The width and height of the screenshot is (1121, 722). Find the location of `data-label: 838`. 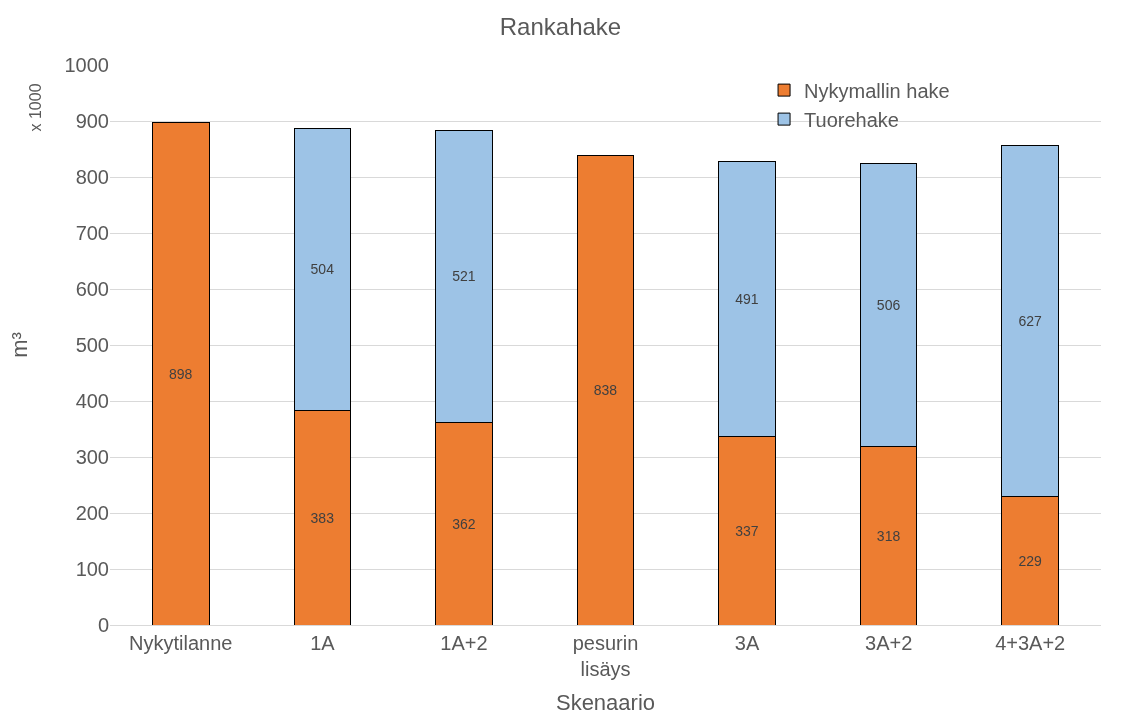

data-label: 838 is located at coordinates (605, 390).